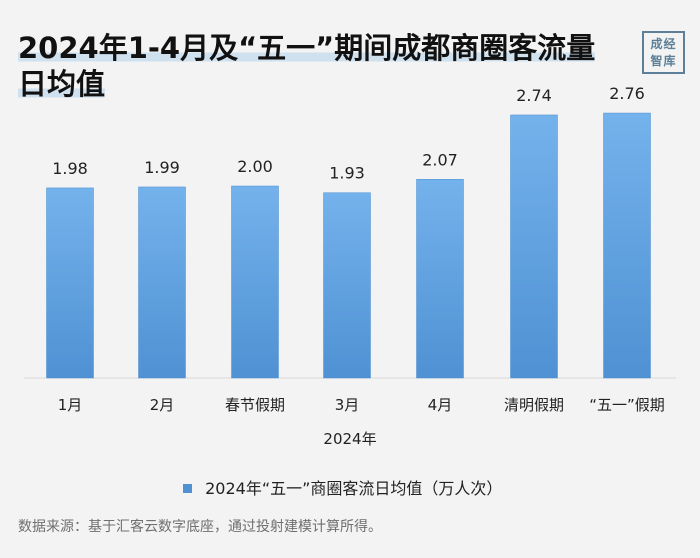 This screenshot has height=558, width=700. I want to click on brand-logo-line-2: 智库, so click(663, 61).